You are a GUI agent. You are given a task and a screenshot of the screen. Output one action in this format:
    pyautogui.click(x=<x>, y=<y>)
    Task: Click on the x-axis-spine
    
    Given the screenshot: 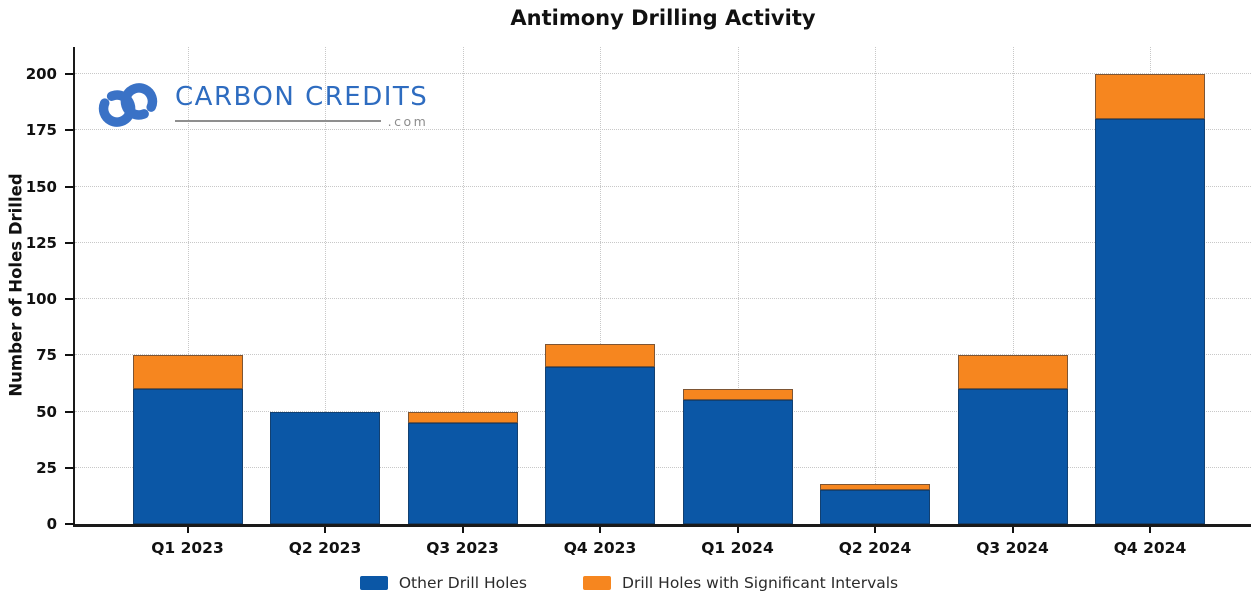 What is the action you would take?
    pyautogui.click(x=661, y=525)
    